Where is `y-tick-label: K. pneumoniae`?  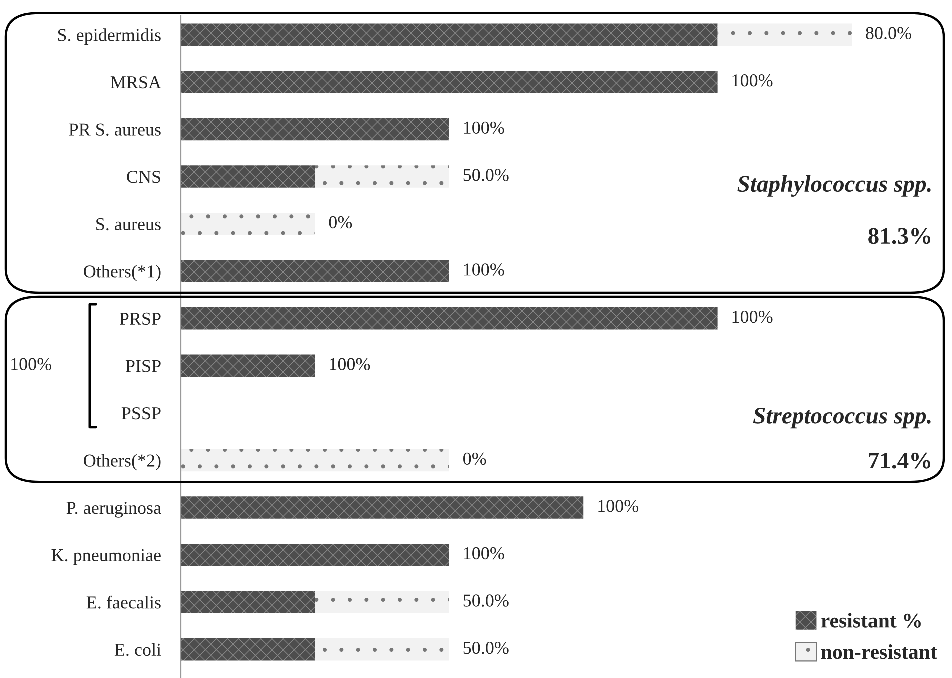
y-tick-label: K. pneumoniae is located at coordinates (106, 557).